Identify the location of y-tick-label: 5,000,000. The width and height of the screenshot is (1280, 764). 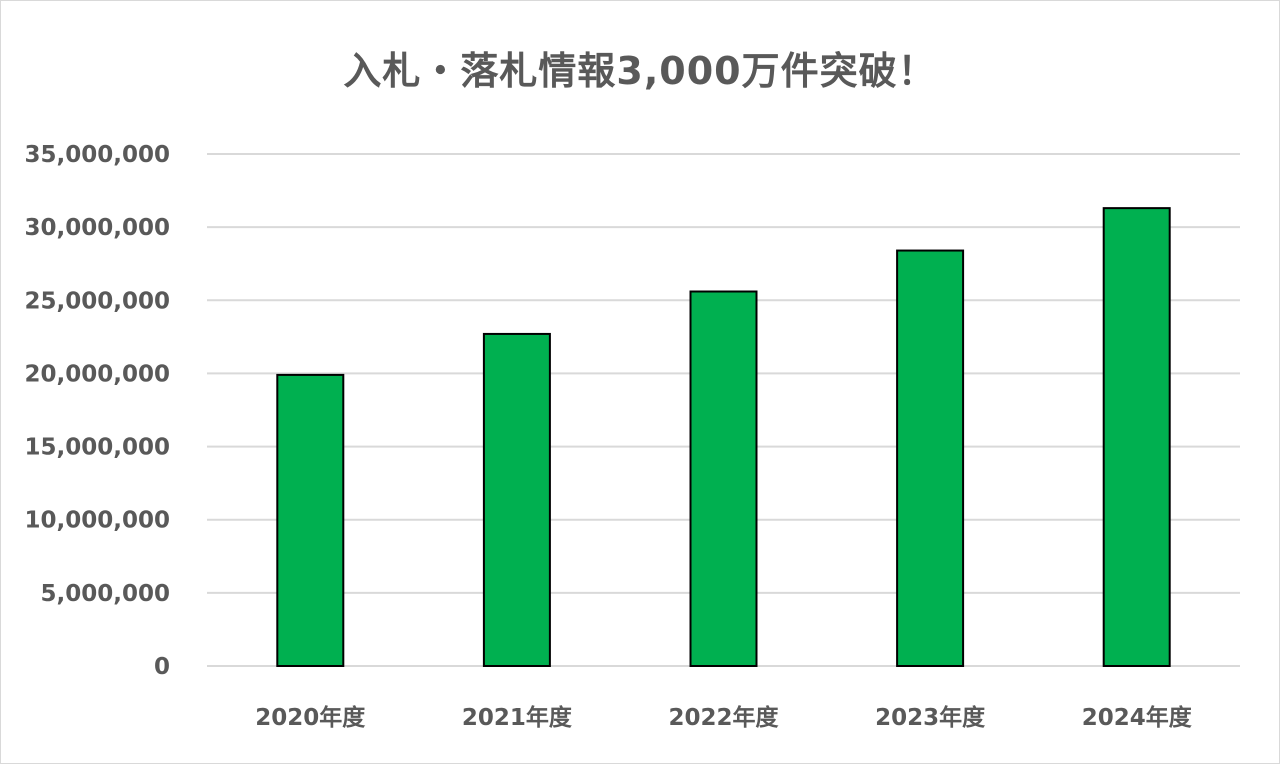
(106, 594).